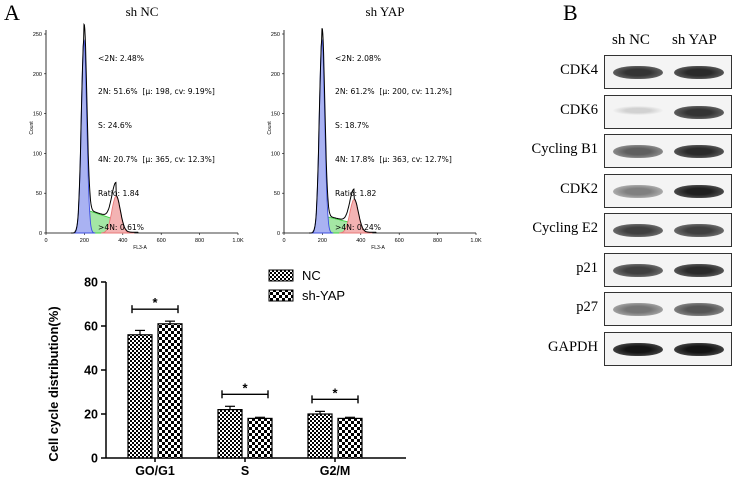 The width and height of the screenshot is (737, 483). What do you see at coordinates (631, 40) in the screenshot?
I see `wb-header-nc: sh NC` at bounding box center [631, 40].